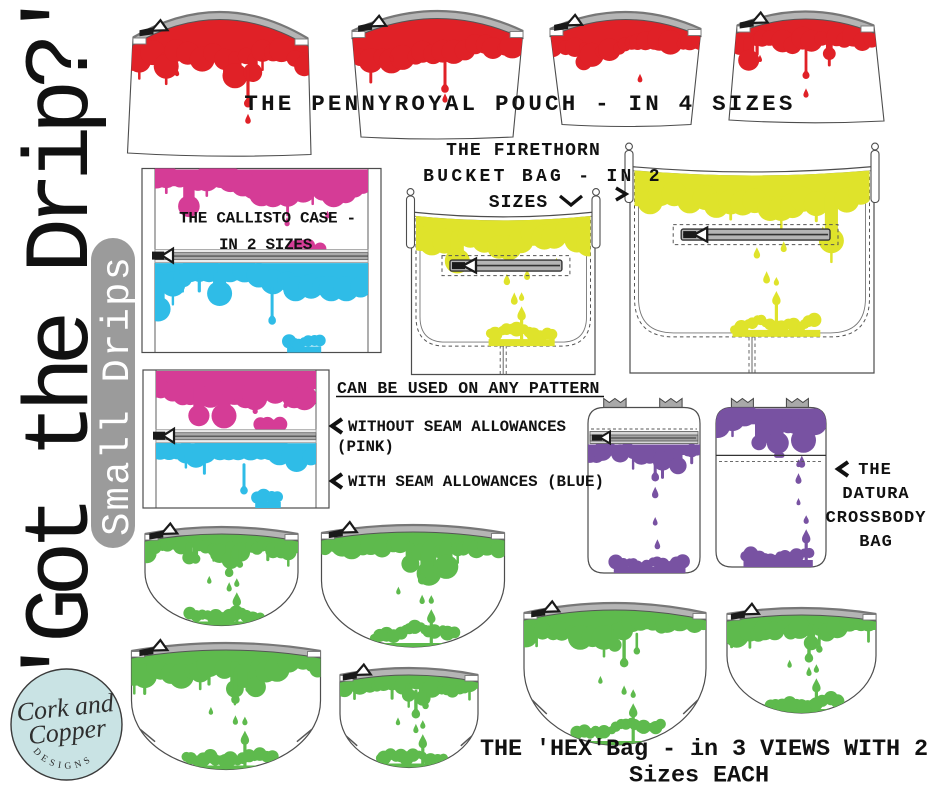 The image size is (940, 788). What do you see at coordinates (365, 447) in the screenshot?
I see `svg-text: (PINK)` at bounding box center [365, 447].